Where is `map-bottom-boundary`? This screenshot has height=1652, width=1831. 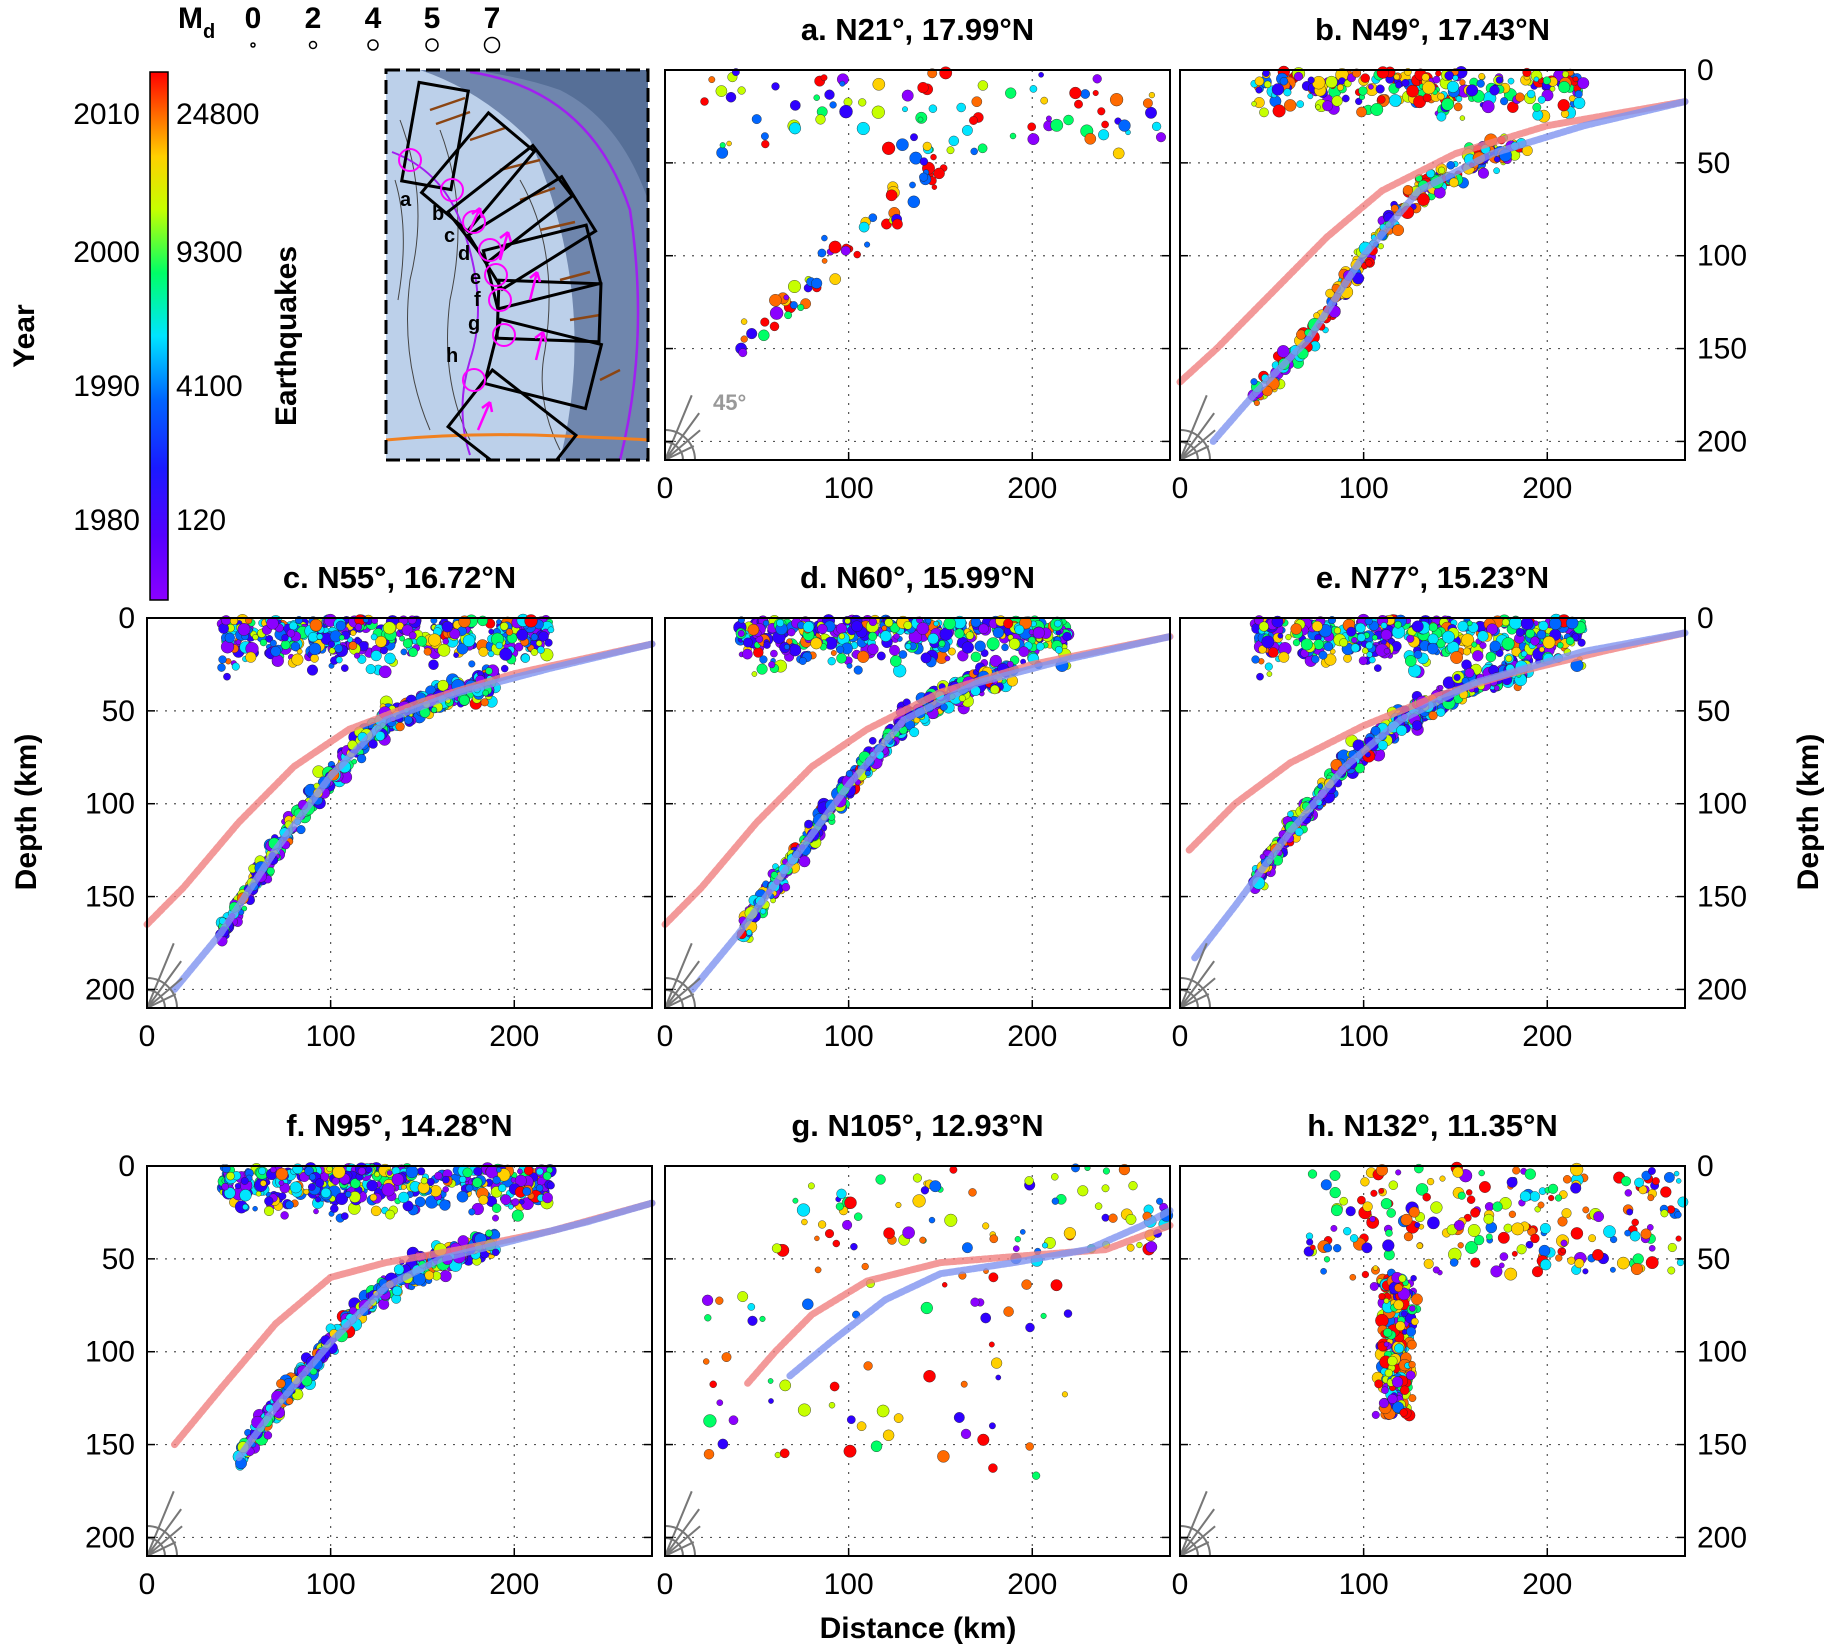
map-bottom-boundary is located at coordinates (517, 437).